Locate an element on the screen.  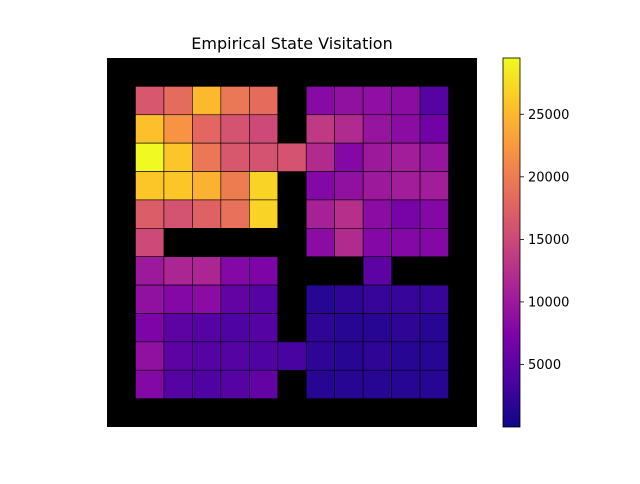
heatmap-cell-r1-c5 is located at coordinates (264, 101).